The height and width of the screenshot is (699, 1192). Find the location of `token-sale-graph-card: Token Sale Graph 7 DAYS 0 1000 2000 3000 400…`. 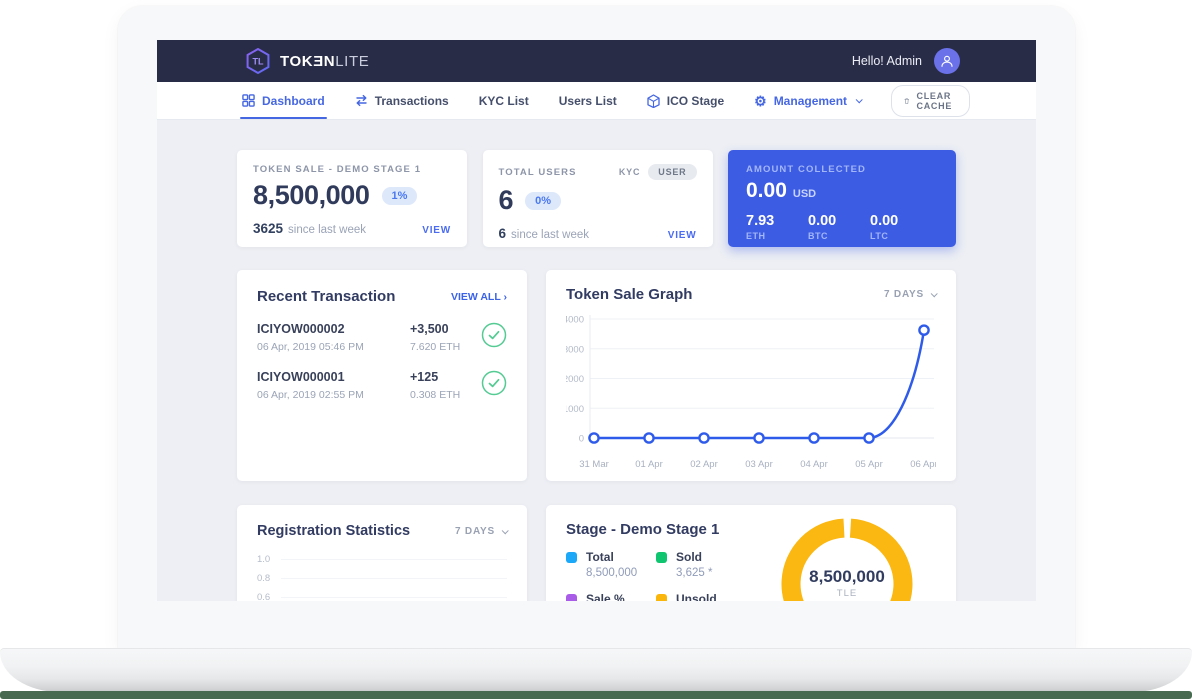

token-sale-graph-card: Token Sale Graph 7 DAYS 0 1000 2000 3000 400… is located at coordinates (751, 375).